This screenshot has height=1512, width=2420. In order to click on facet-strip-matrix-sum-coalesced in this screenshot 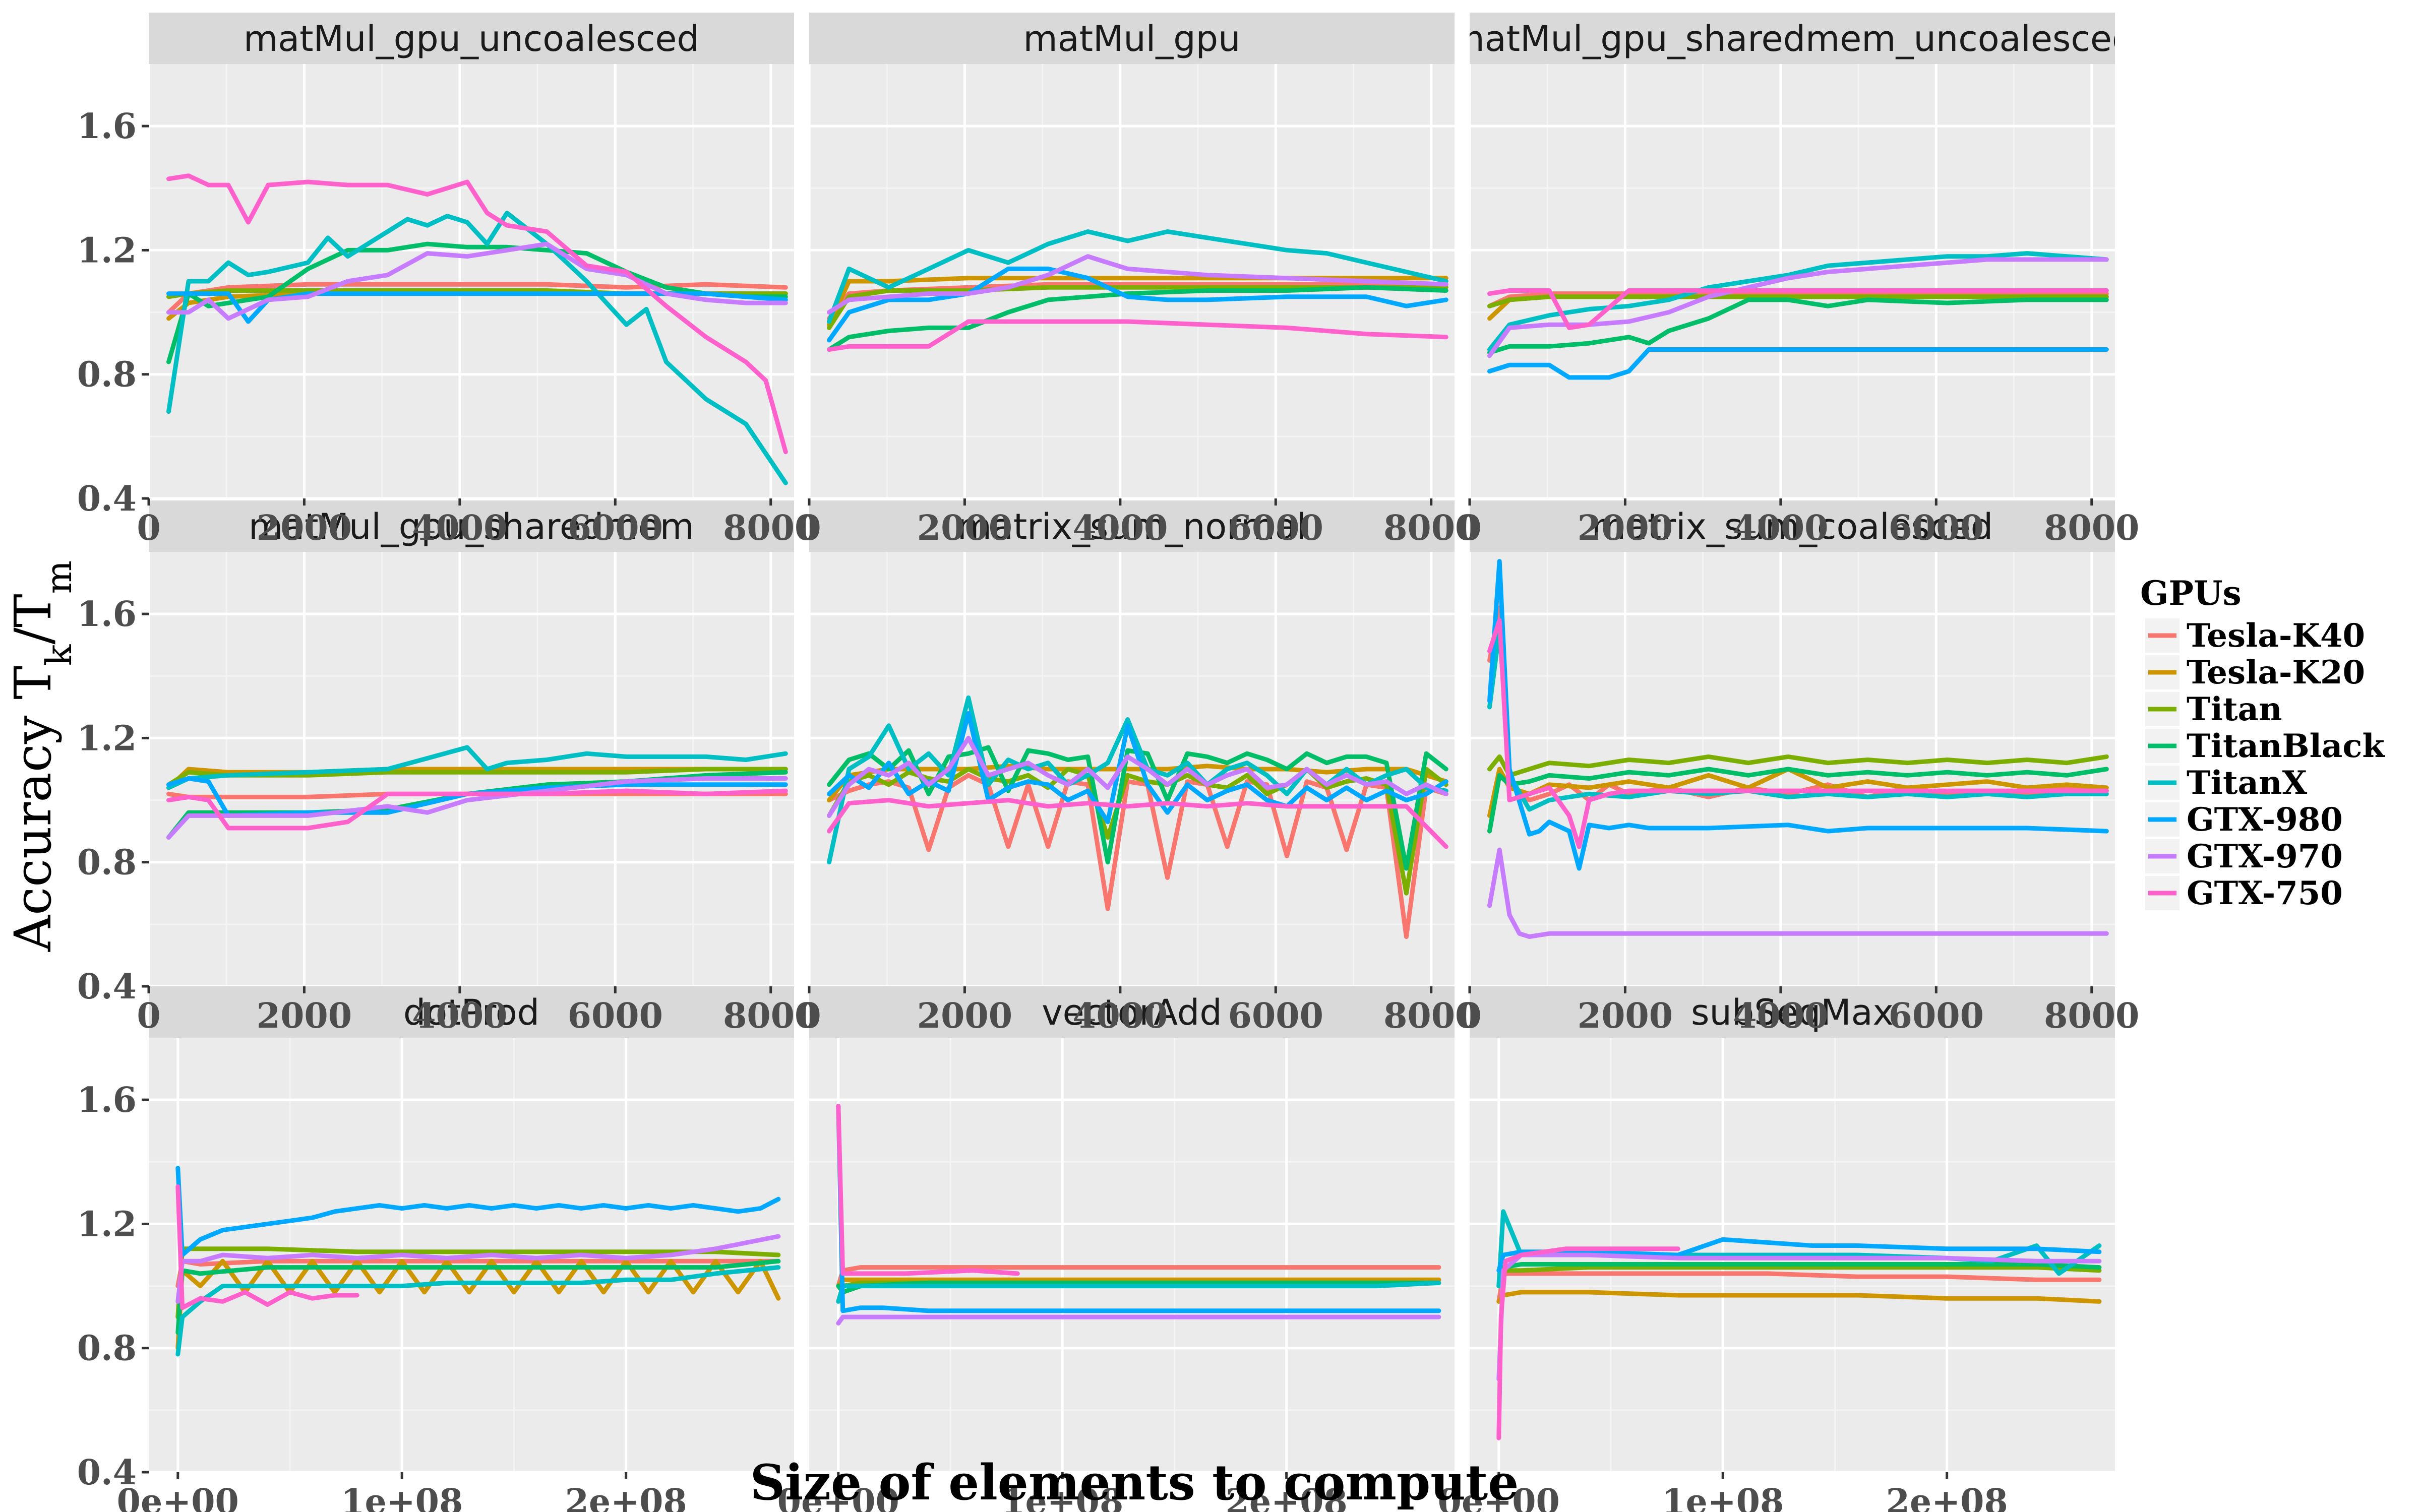, I will do `click(1792, 526)`.